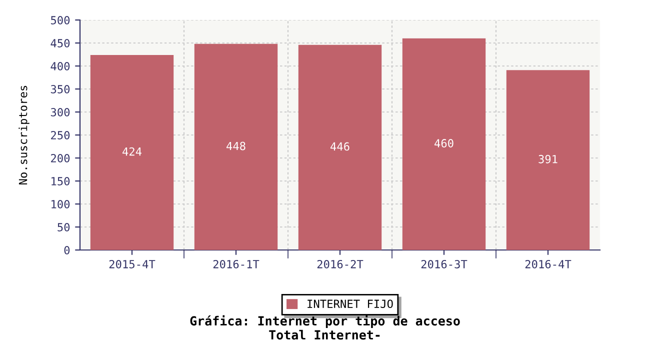 This screenshot has height=350, width=650. I want to click on y-tick-label: 150, so click(61, 181).